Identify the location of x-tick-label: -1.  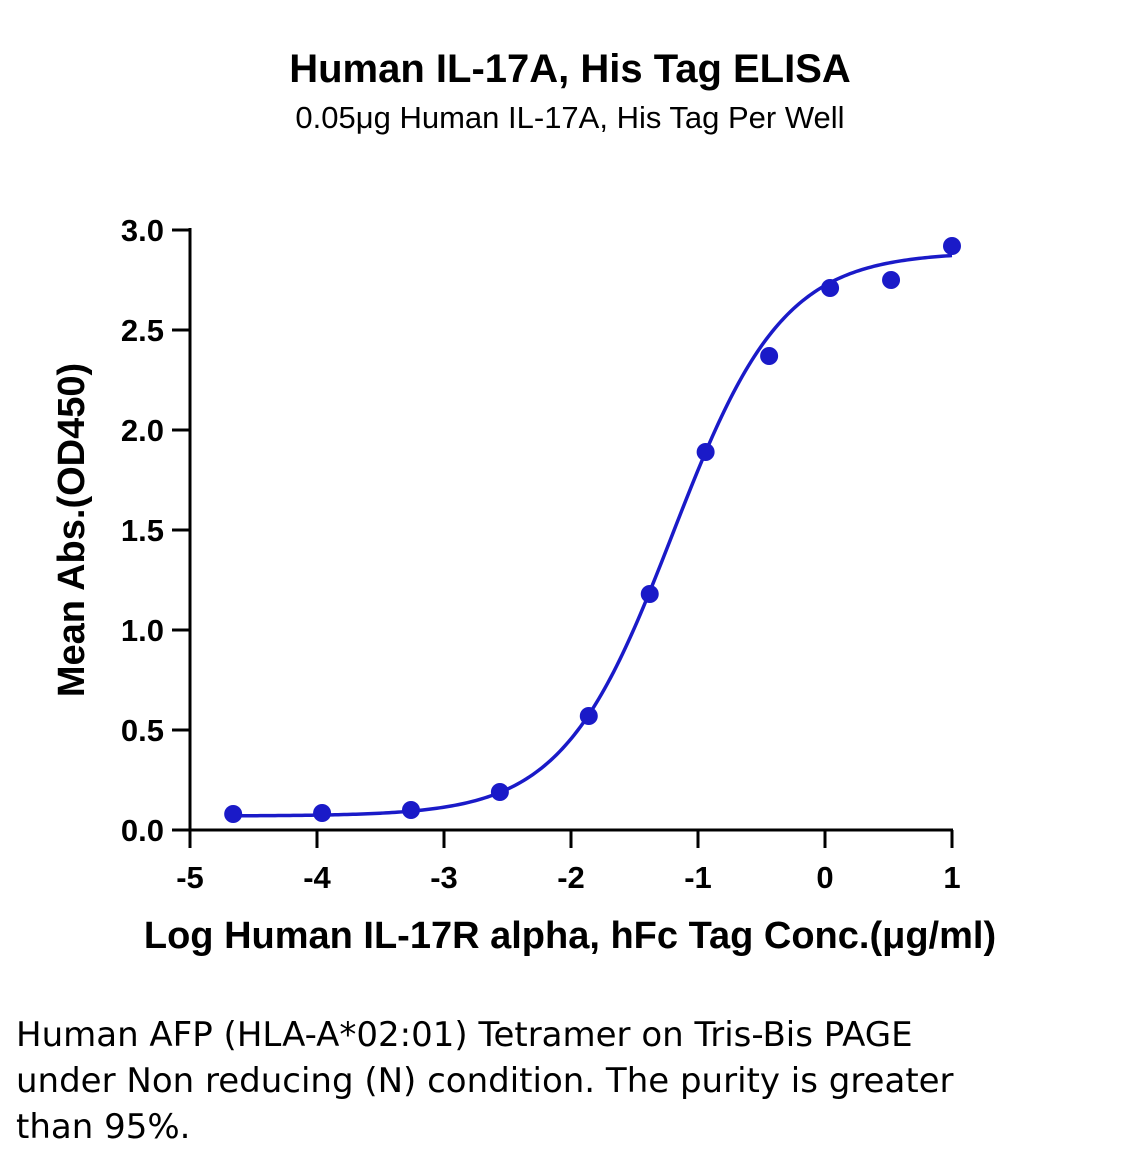
(698, 877).